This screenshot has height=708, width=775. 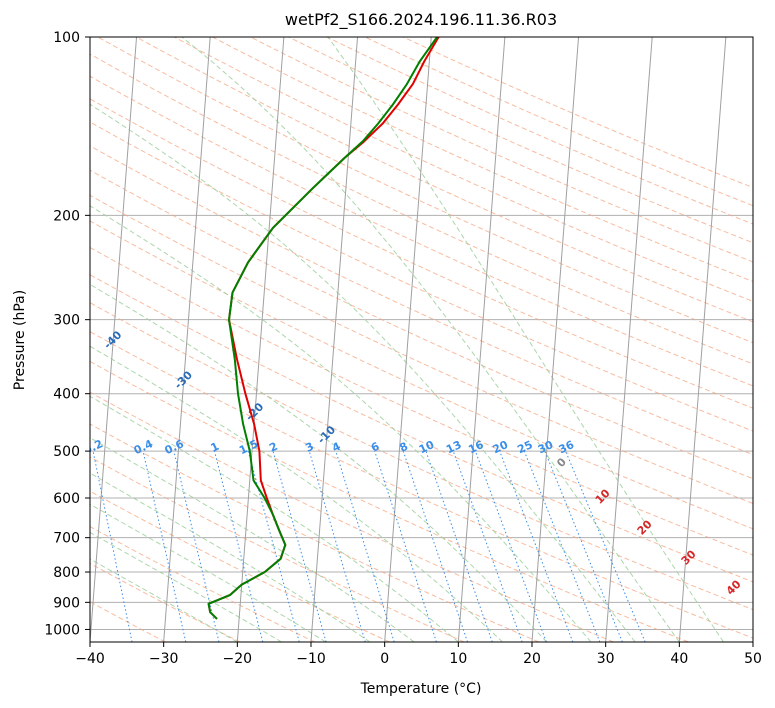 I want to click on x-tick-label: 50, so click(x=753, y=659).